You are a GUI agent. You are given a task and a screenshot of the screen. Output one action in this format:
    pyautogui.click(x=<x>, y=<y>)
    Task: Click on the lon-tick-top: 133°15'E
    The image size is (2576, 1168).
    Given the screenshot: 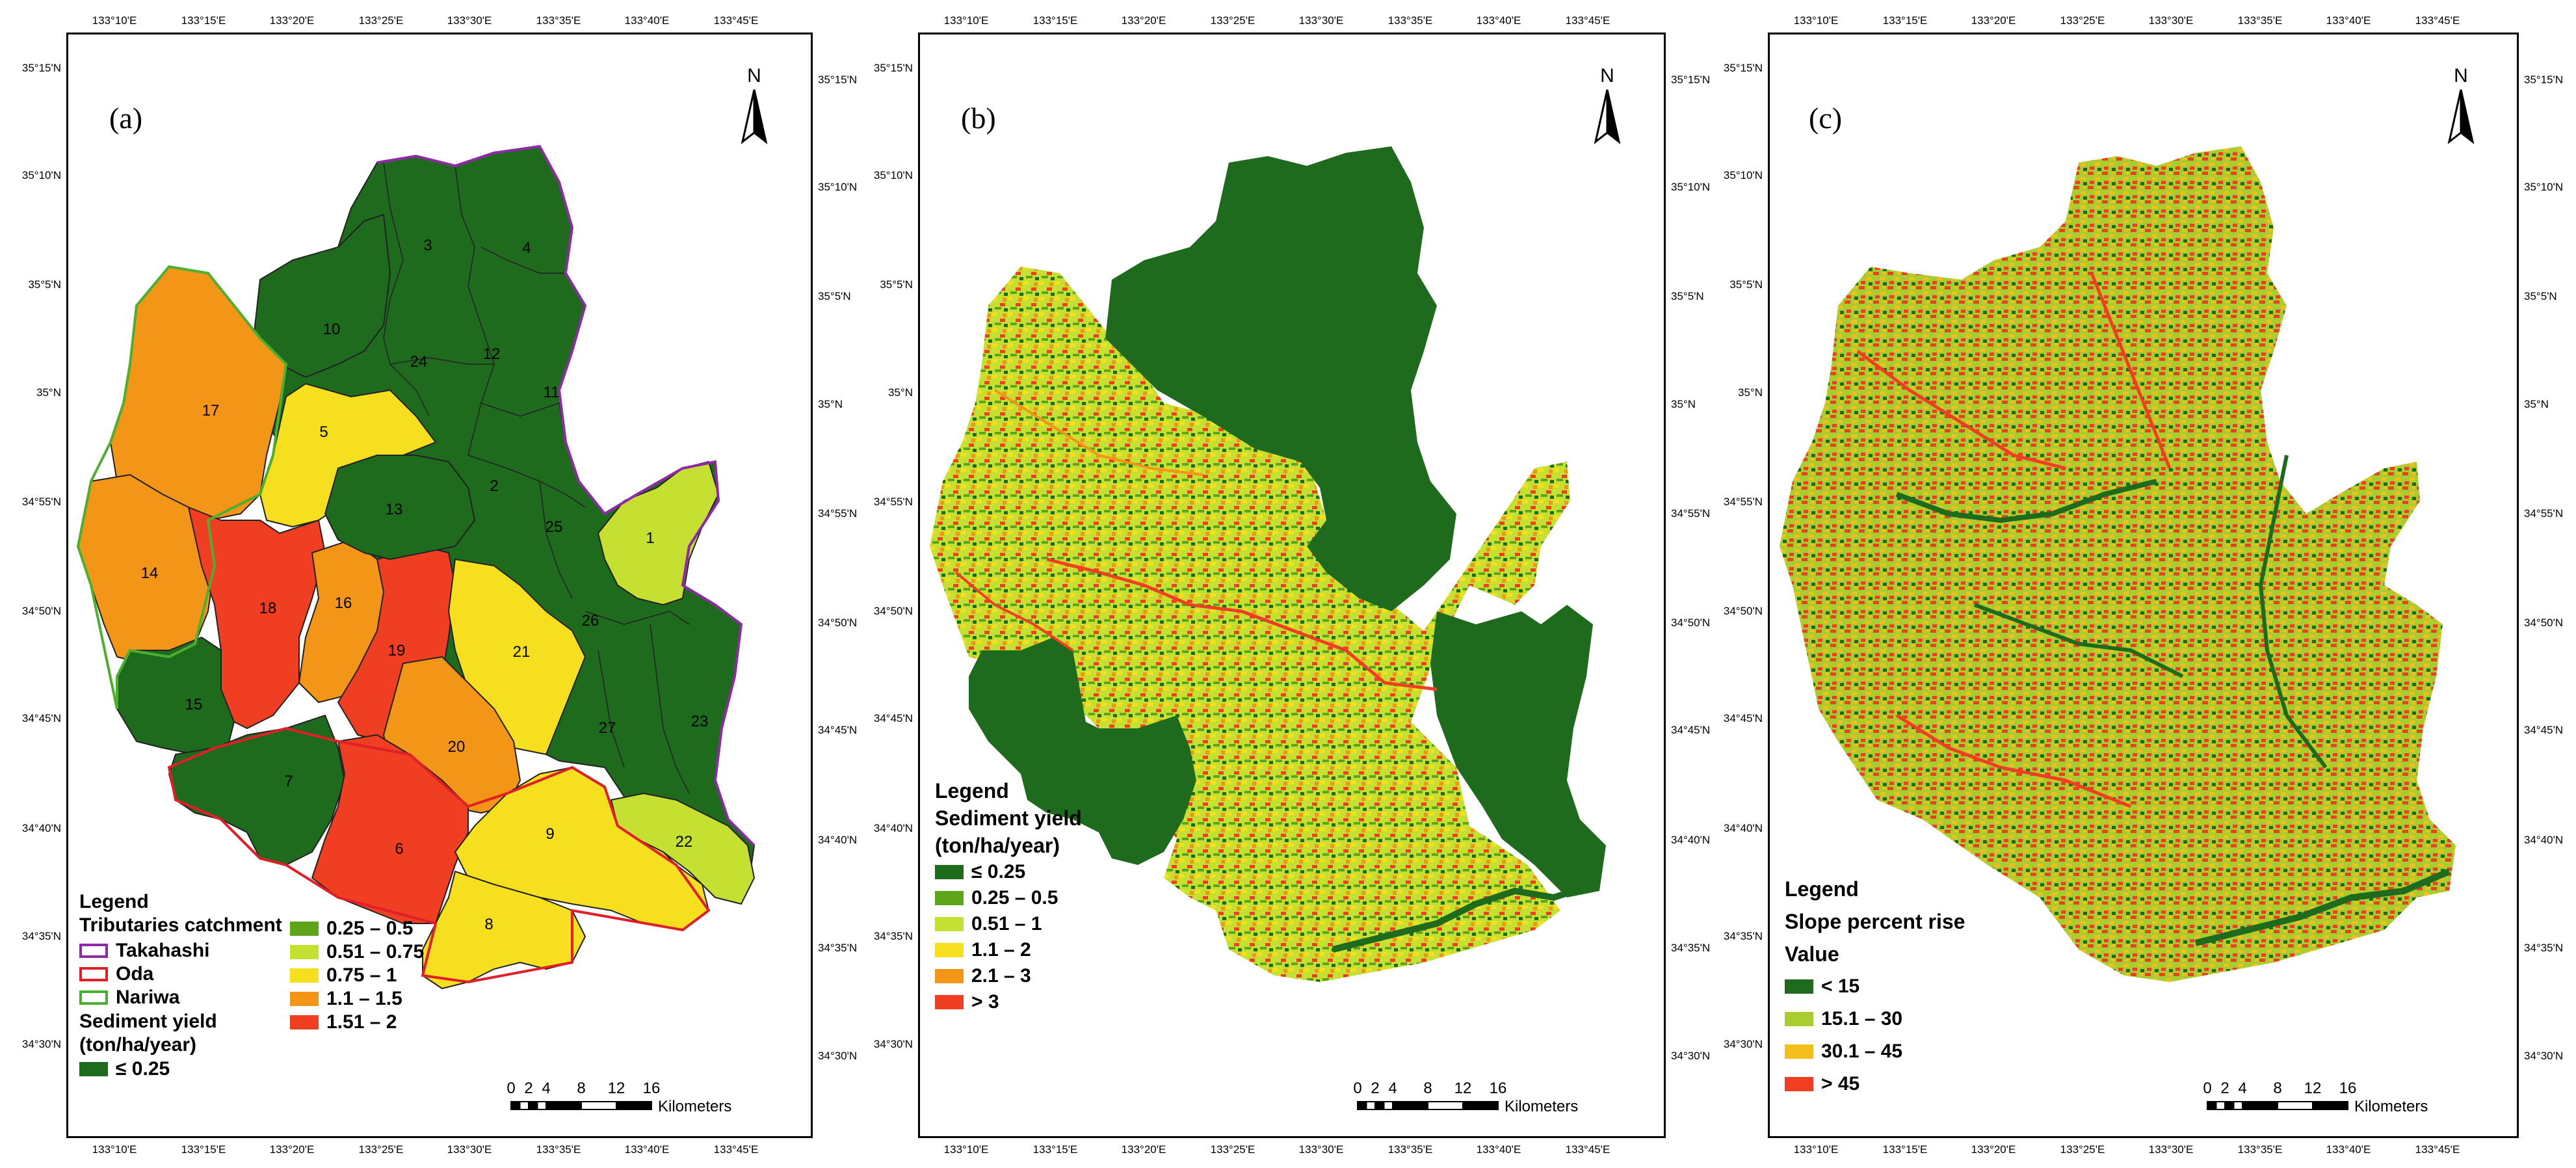 What is the action you would take?
    pyautogui.click(x=1055, y=20)
    